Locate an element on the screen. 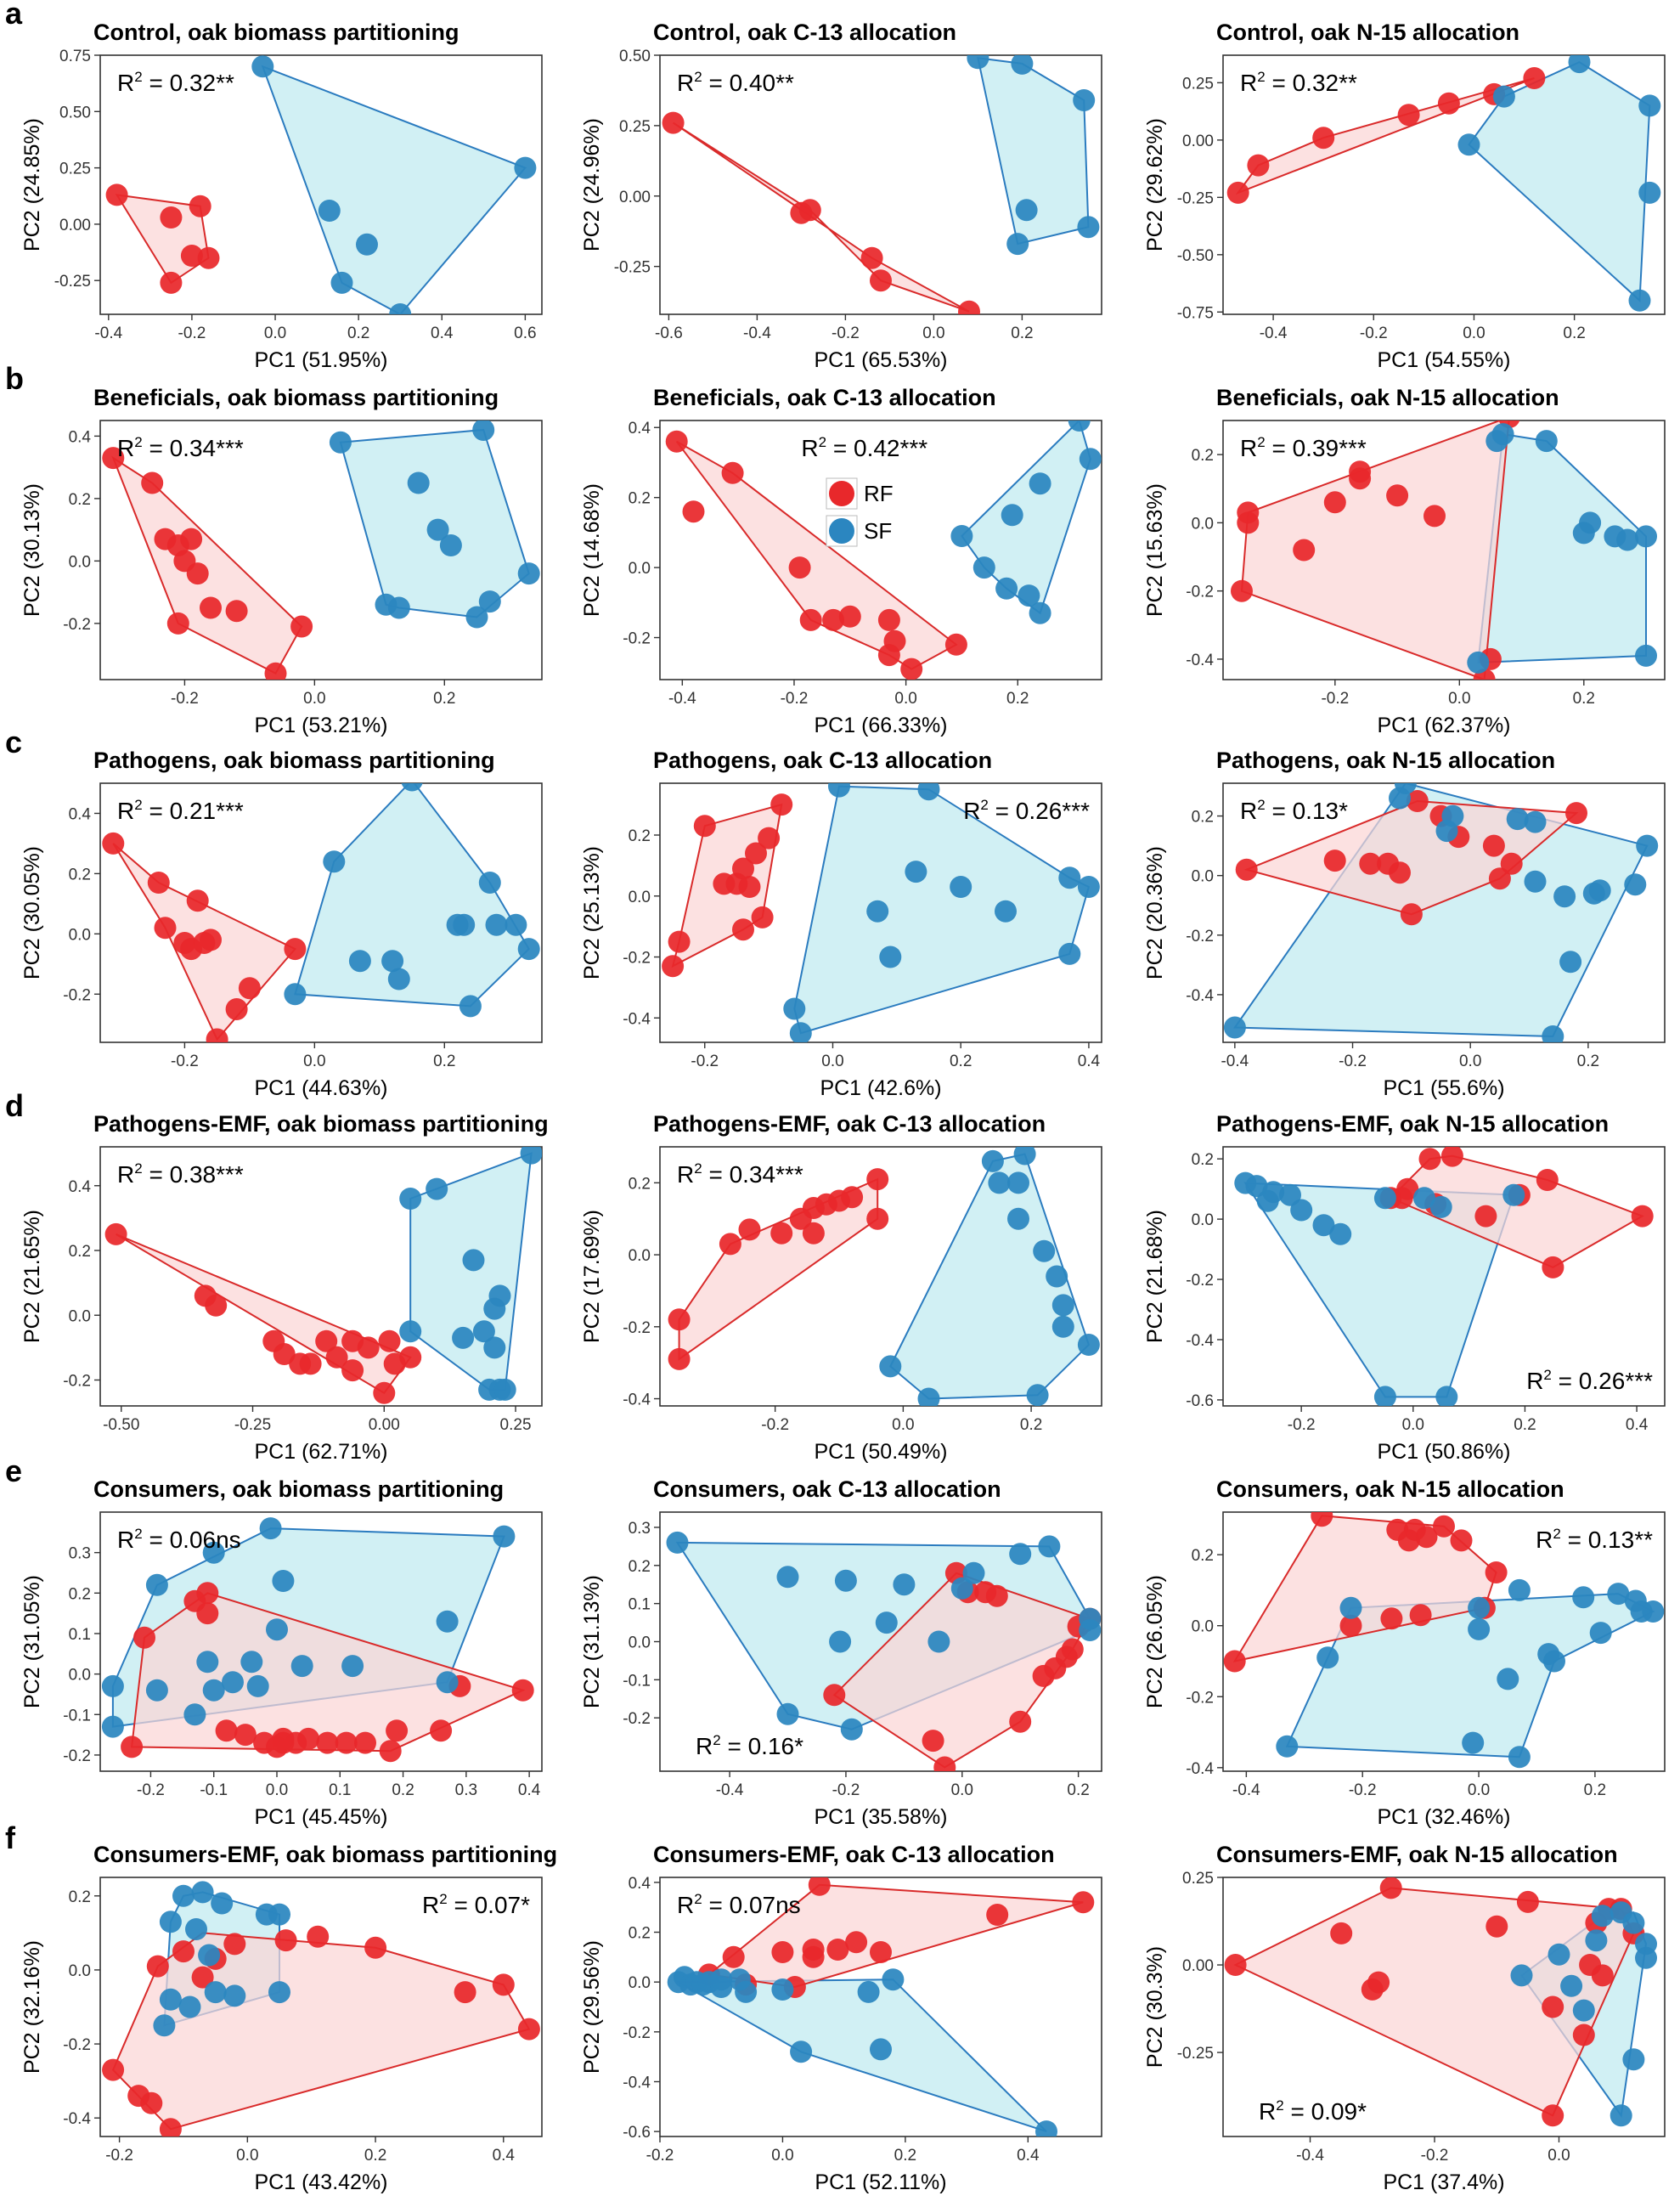 This screenshot has height=2207, width=1680. r2-annotation: R2 = 0.40** is located at coordinates (736, 83).